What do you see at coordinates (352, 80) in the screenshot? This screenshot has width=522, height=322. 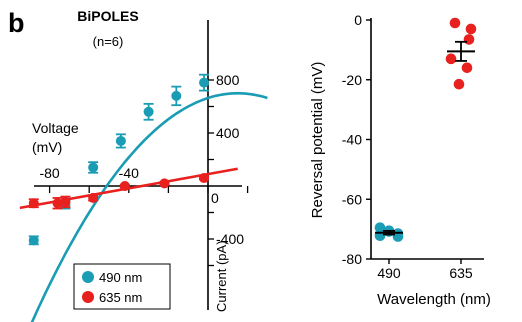 I see `rv-y-tick-label: -20` at bounding box center [352, 80].